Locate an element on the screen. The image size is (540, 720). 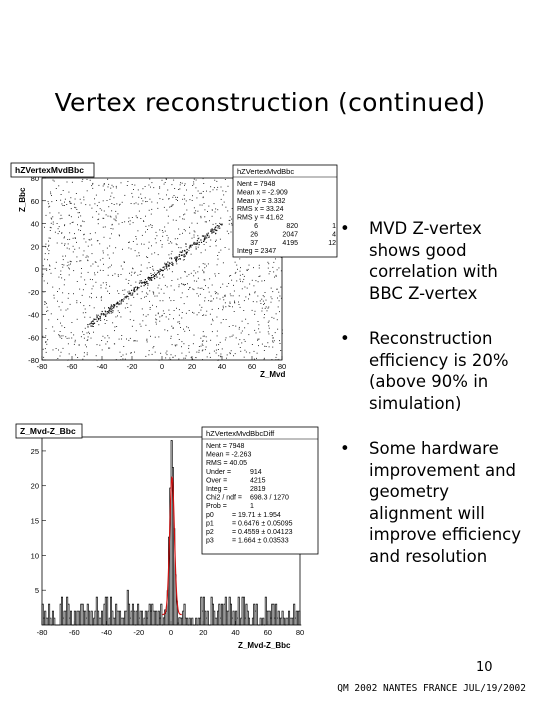
scatter-y-tick-label: -80 is located at coordinates (33, 360).